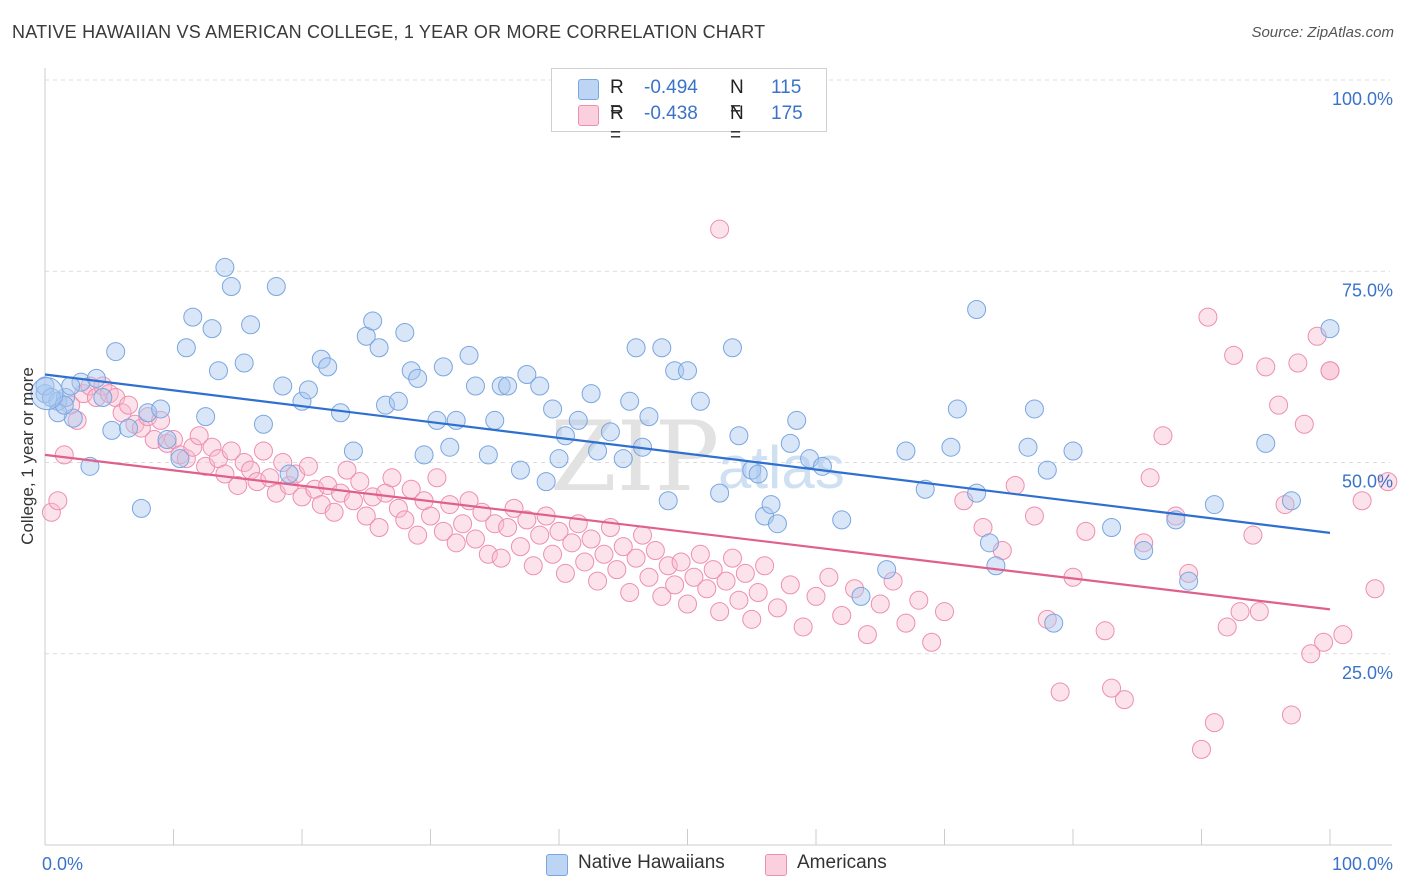 This screenshot has width=1406, height=892. Describe the element at coordinates (1362, 99) in the screenshot. I see `y-tick-label: 100.0%` at that location.